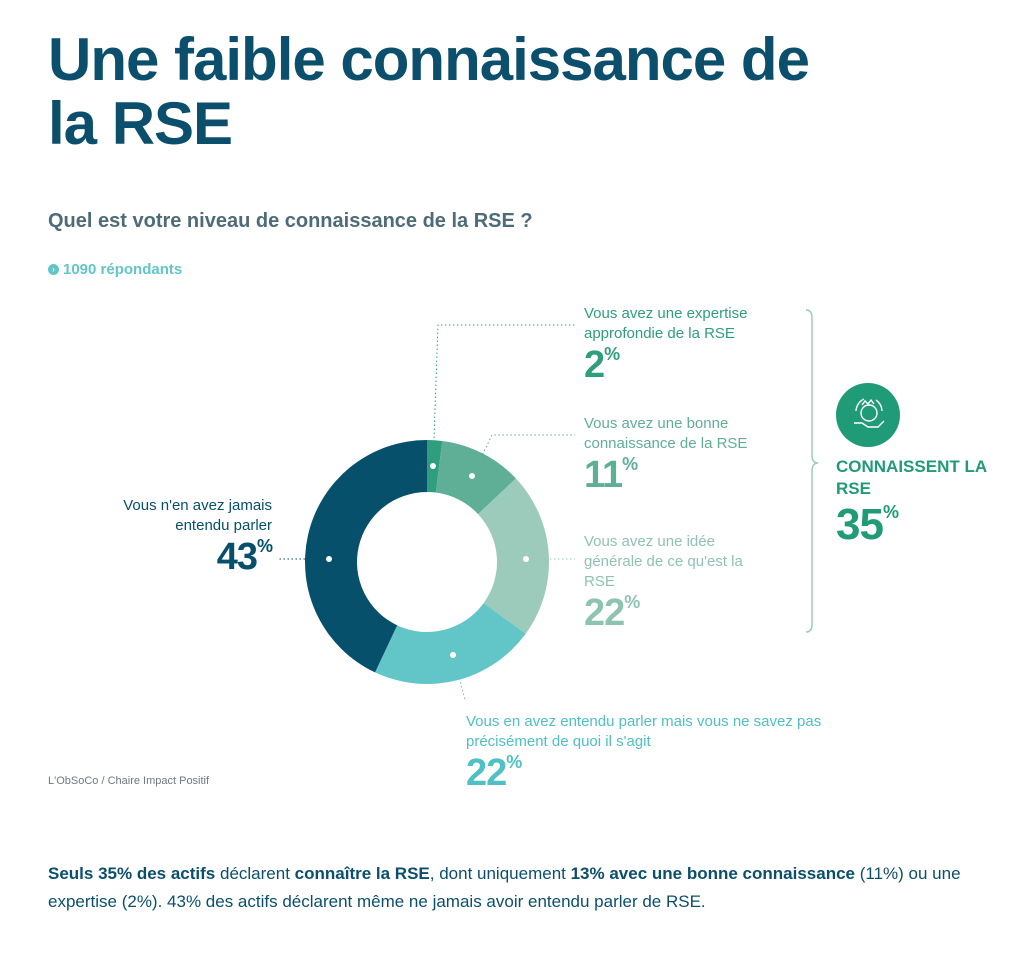 The image size is (1024, 954). I want to click on footer-part: Seuls 35% des actifs, so click(132, 873).